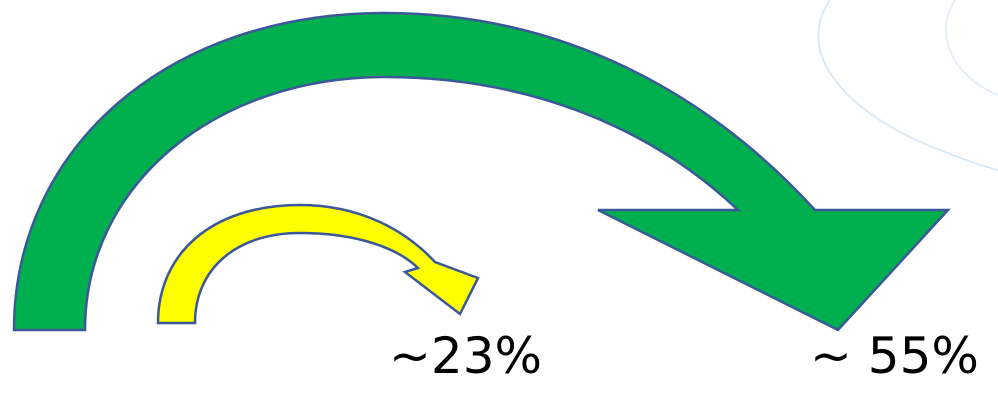 The width and height of the screenshot is (998, 394). Describe the element at coordinates (318, 264) in the screenshot. I see `small-curved-arrow` at that location.